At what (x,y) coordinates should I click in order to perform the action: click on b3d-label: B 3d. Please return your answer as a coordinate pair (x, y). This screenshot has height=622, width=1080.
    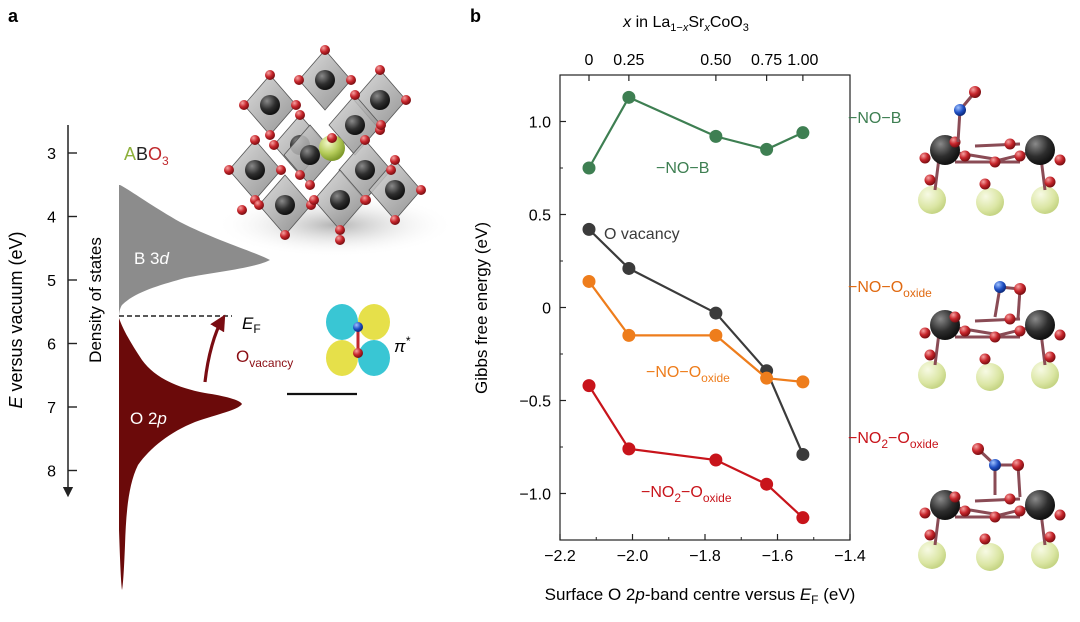
    Looking at the image, I should click on (152, 258).